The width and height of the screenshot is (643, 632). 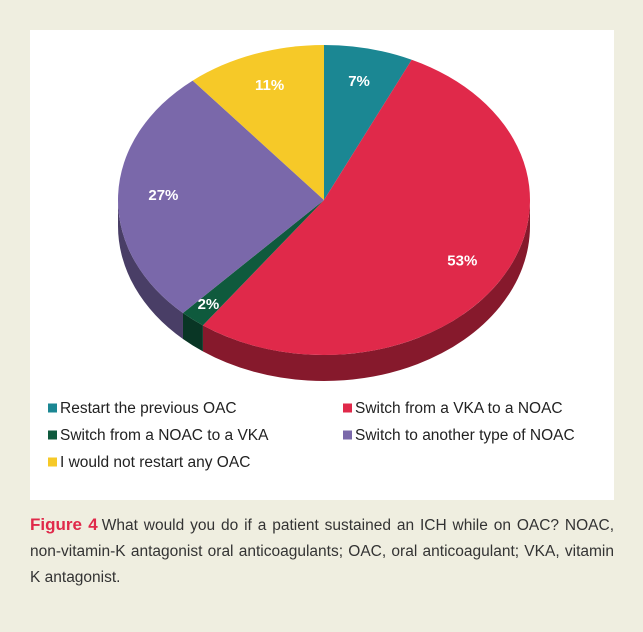 What do you see at coordinates (155, 462) in the screenshot?
I see `legend-label: I would not restart any OAC` at bounding box center [155, 462].